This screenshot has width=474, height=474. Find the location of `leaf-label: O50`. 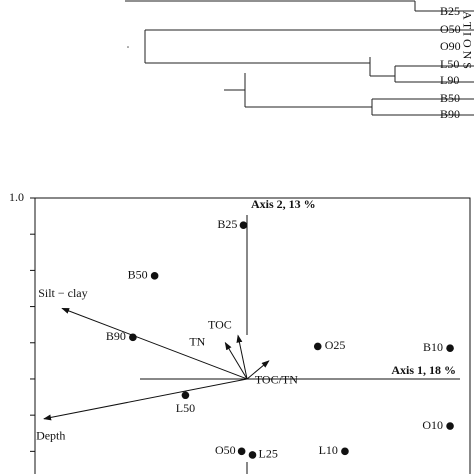

leaf-label: O50 is located at coordinates (450, 29).